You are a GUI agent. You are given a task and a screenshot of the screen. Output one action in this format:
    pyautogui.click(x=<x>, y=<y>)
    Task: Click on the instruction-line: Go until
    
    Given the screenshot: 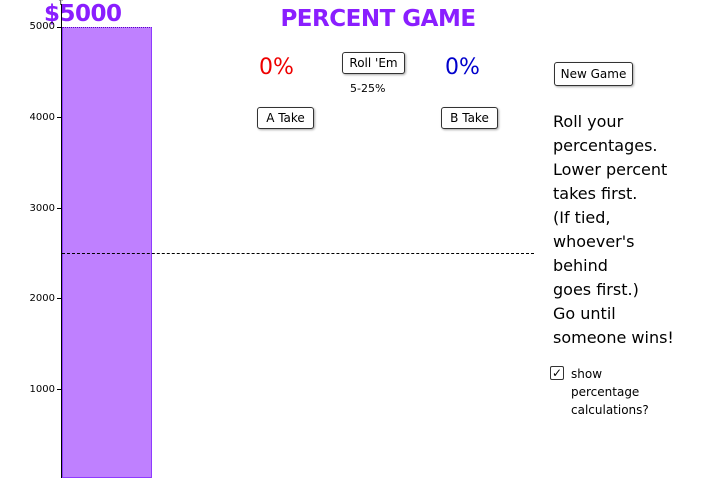 What is the action you would take?
    pyautogui.click(x=584, y=313)
    